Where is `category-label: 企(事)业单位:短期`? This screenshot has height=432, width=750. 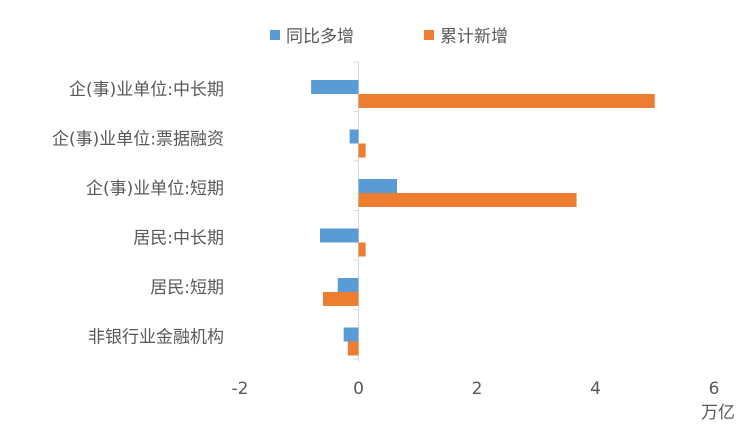
category-label: 企(事)业单位:短期 is located at coordinates (155, 189).